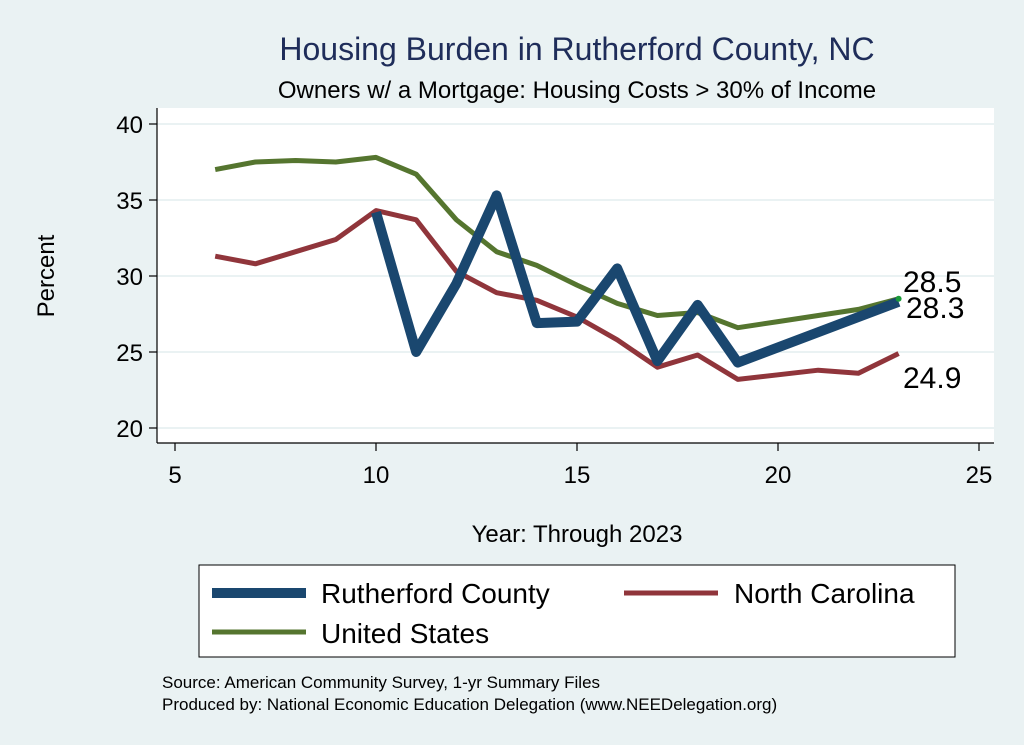 This screenshot has width=1024, height=745. Describe the element at coordinates (932, 282) in the screenshot. I see `end-label-united-states: 28.5` at that location.